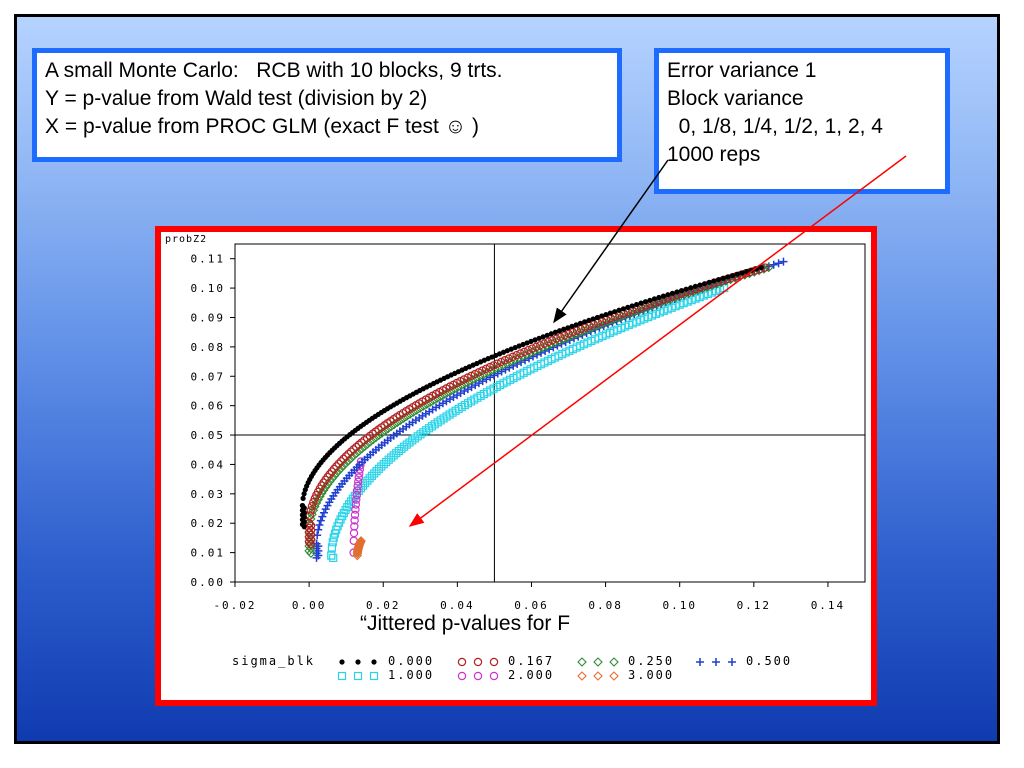 The height and width of the screenshot is (768, 1024). What do you see at coordinates (651, 675) in the screenshot?
I see `legend-label: 3.000` at bounding box center [651, 675].